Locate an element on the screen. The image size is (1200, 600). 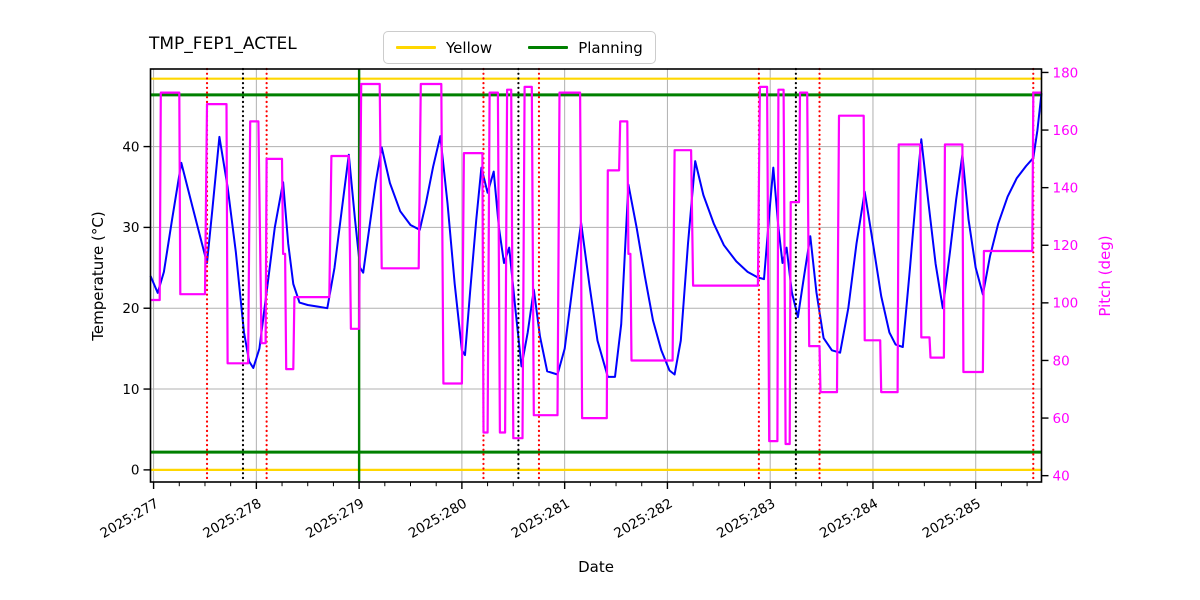
legend: Yellow Planning is located at coordinates (519, 47).